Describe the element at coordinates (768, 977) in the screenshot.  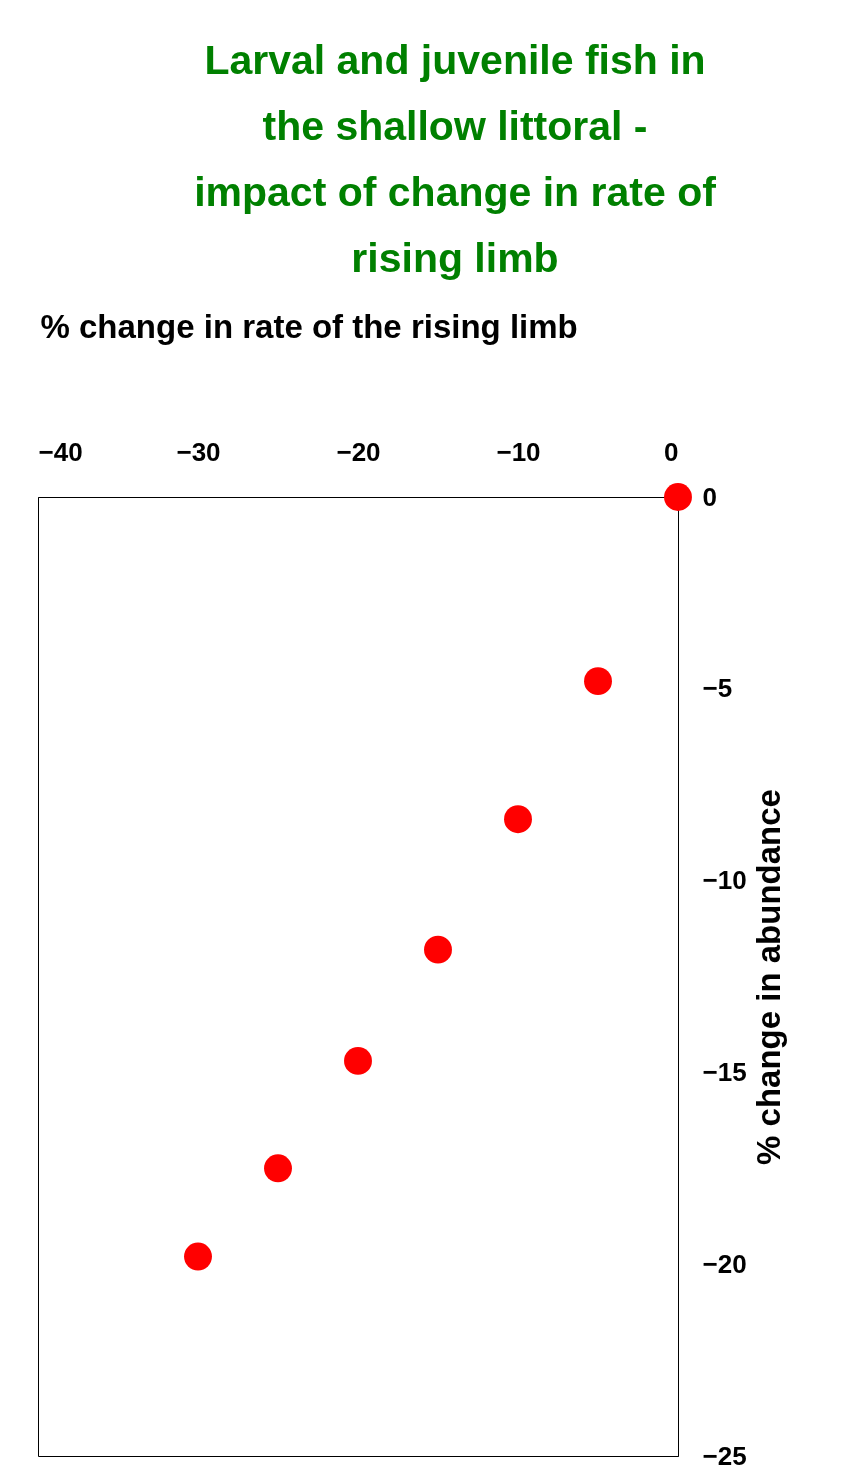
I see `y-axis-title: % change in abundance` at that location.